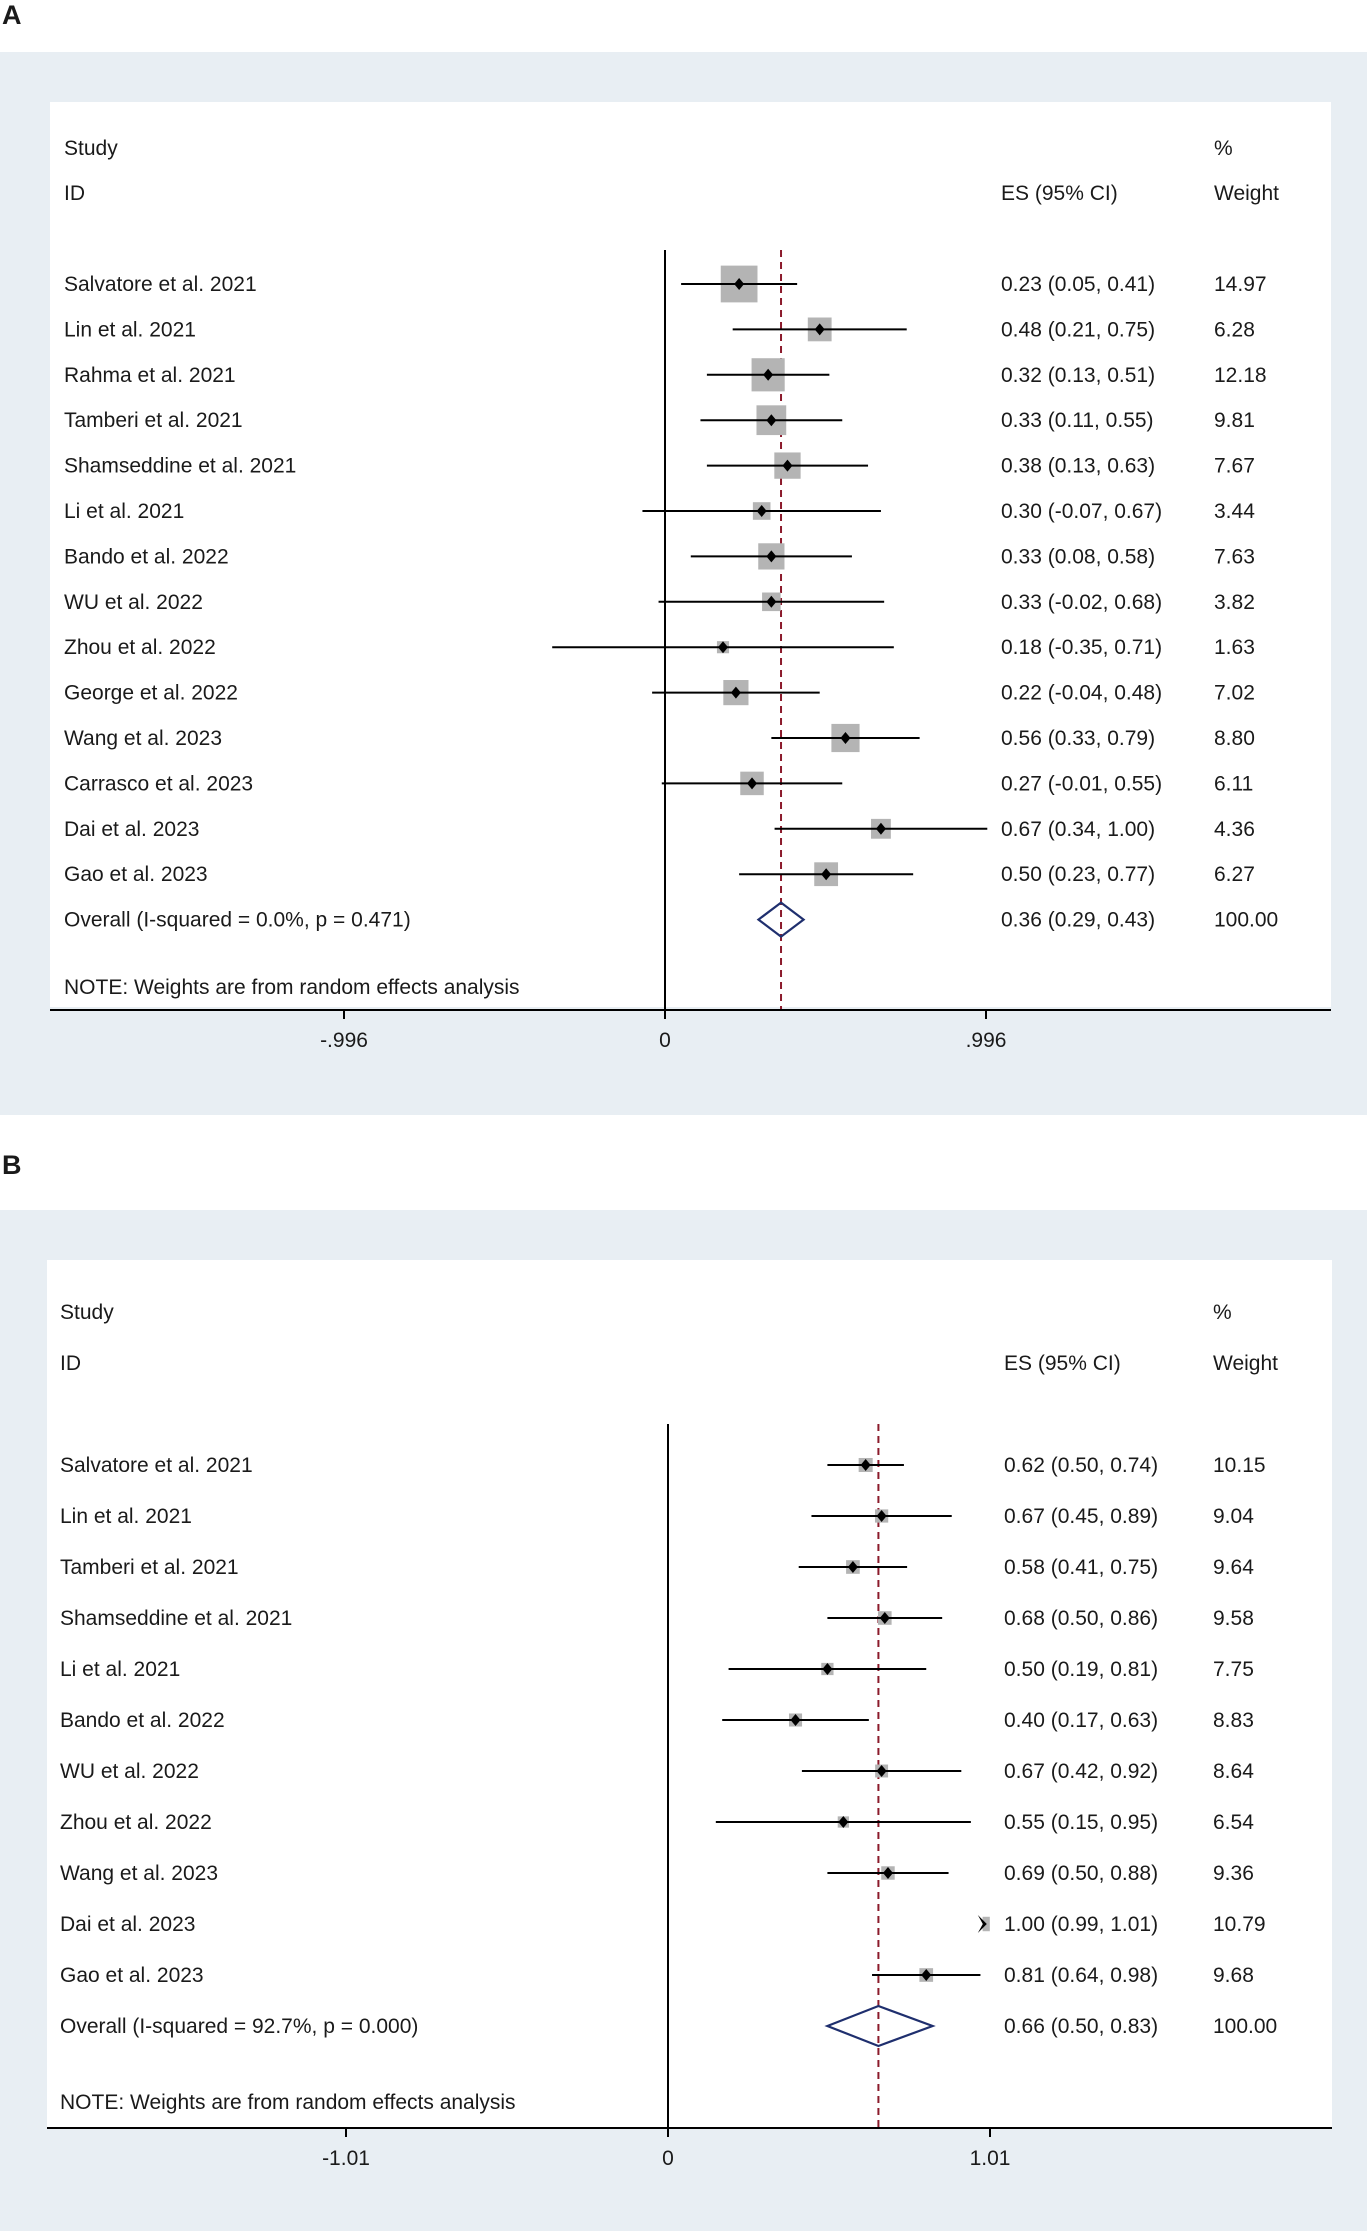 This screenshot has height=2231, width=1367. Describe the element at coordinates (1078, 556) in the screenshot. I see `study-es-ci: 0.33 (0.08, 0.58)` at that location.